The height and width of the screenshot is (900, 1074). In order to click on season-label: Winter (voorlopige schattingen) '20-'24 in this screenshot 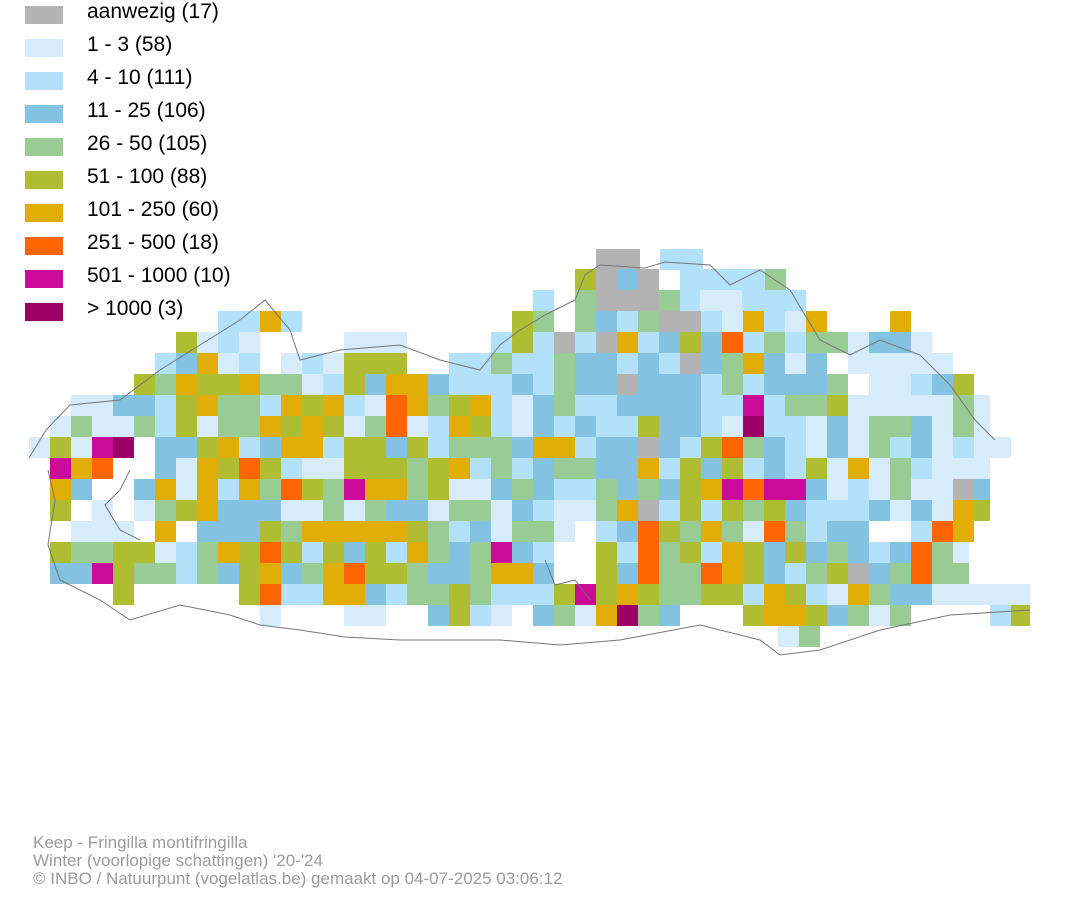, I will do `click(178, 860)`.